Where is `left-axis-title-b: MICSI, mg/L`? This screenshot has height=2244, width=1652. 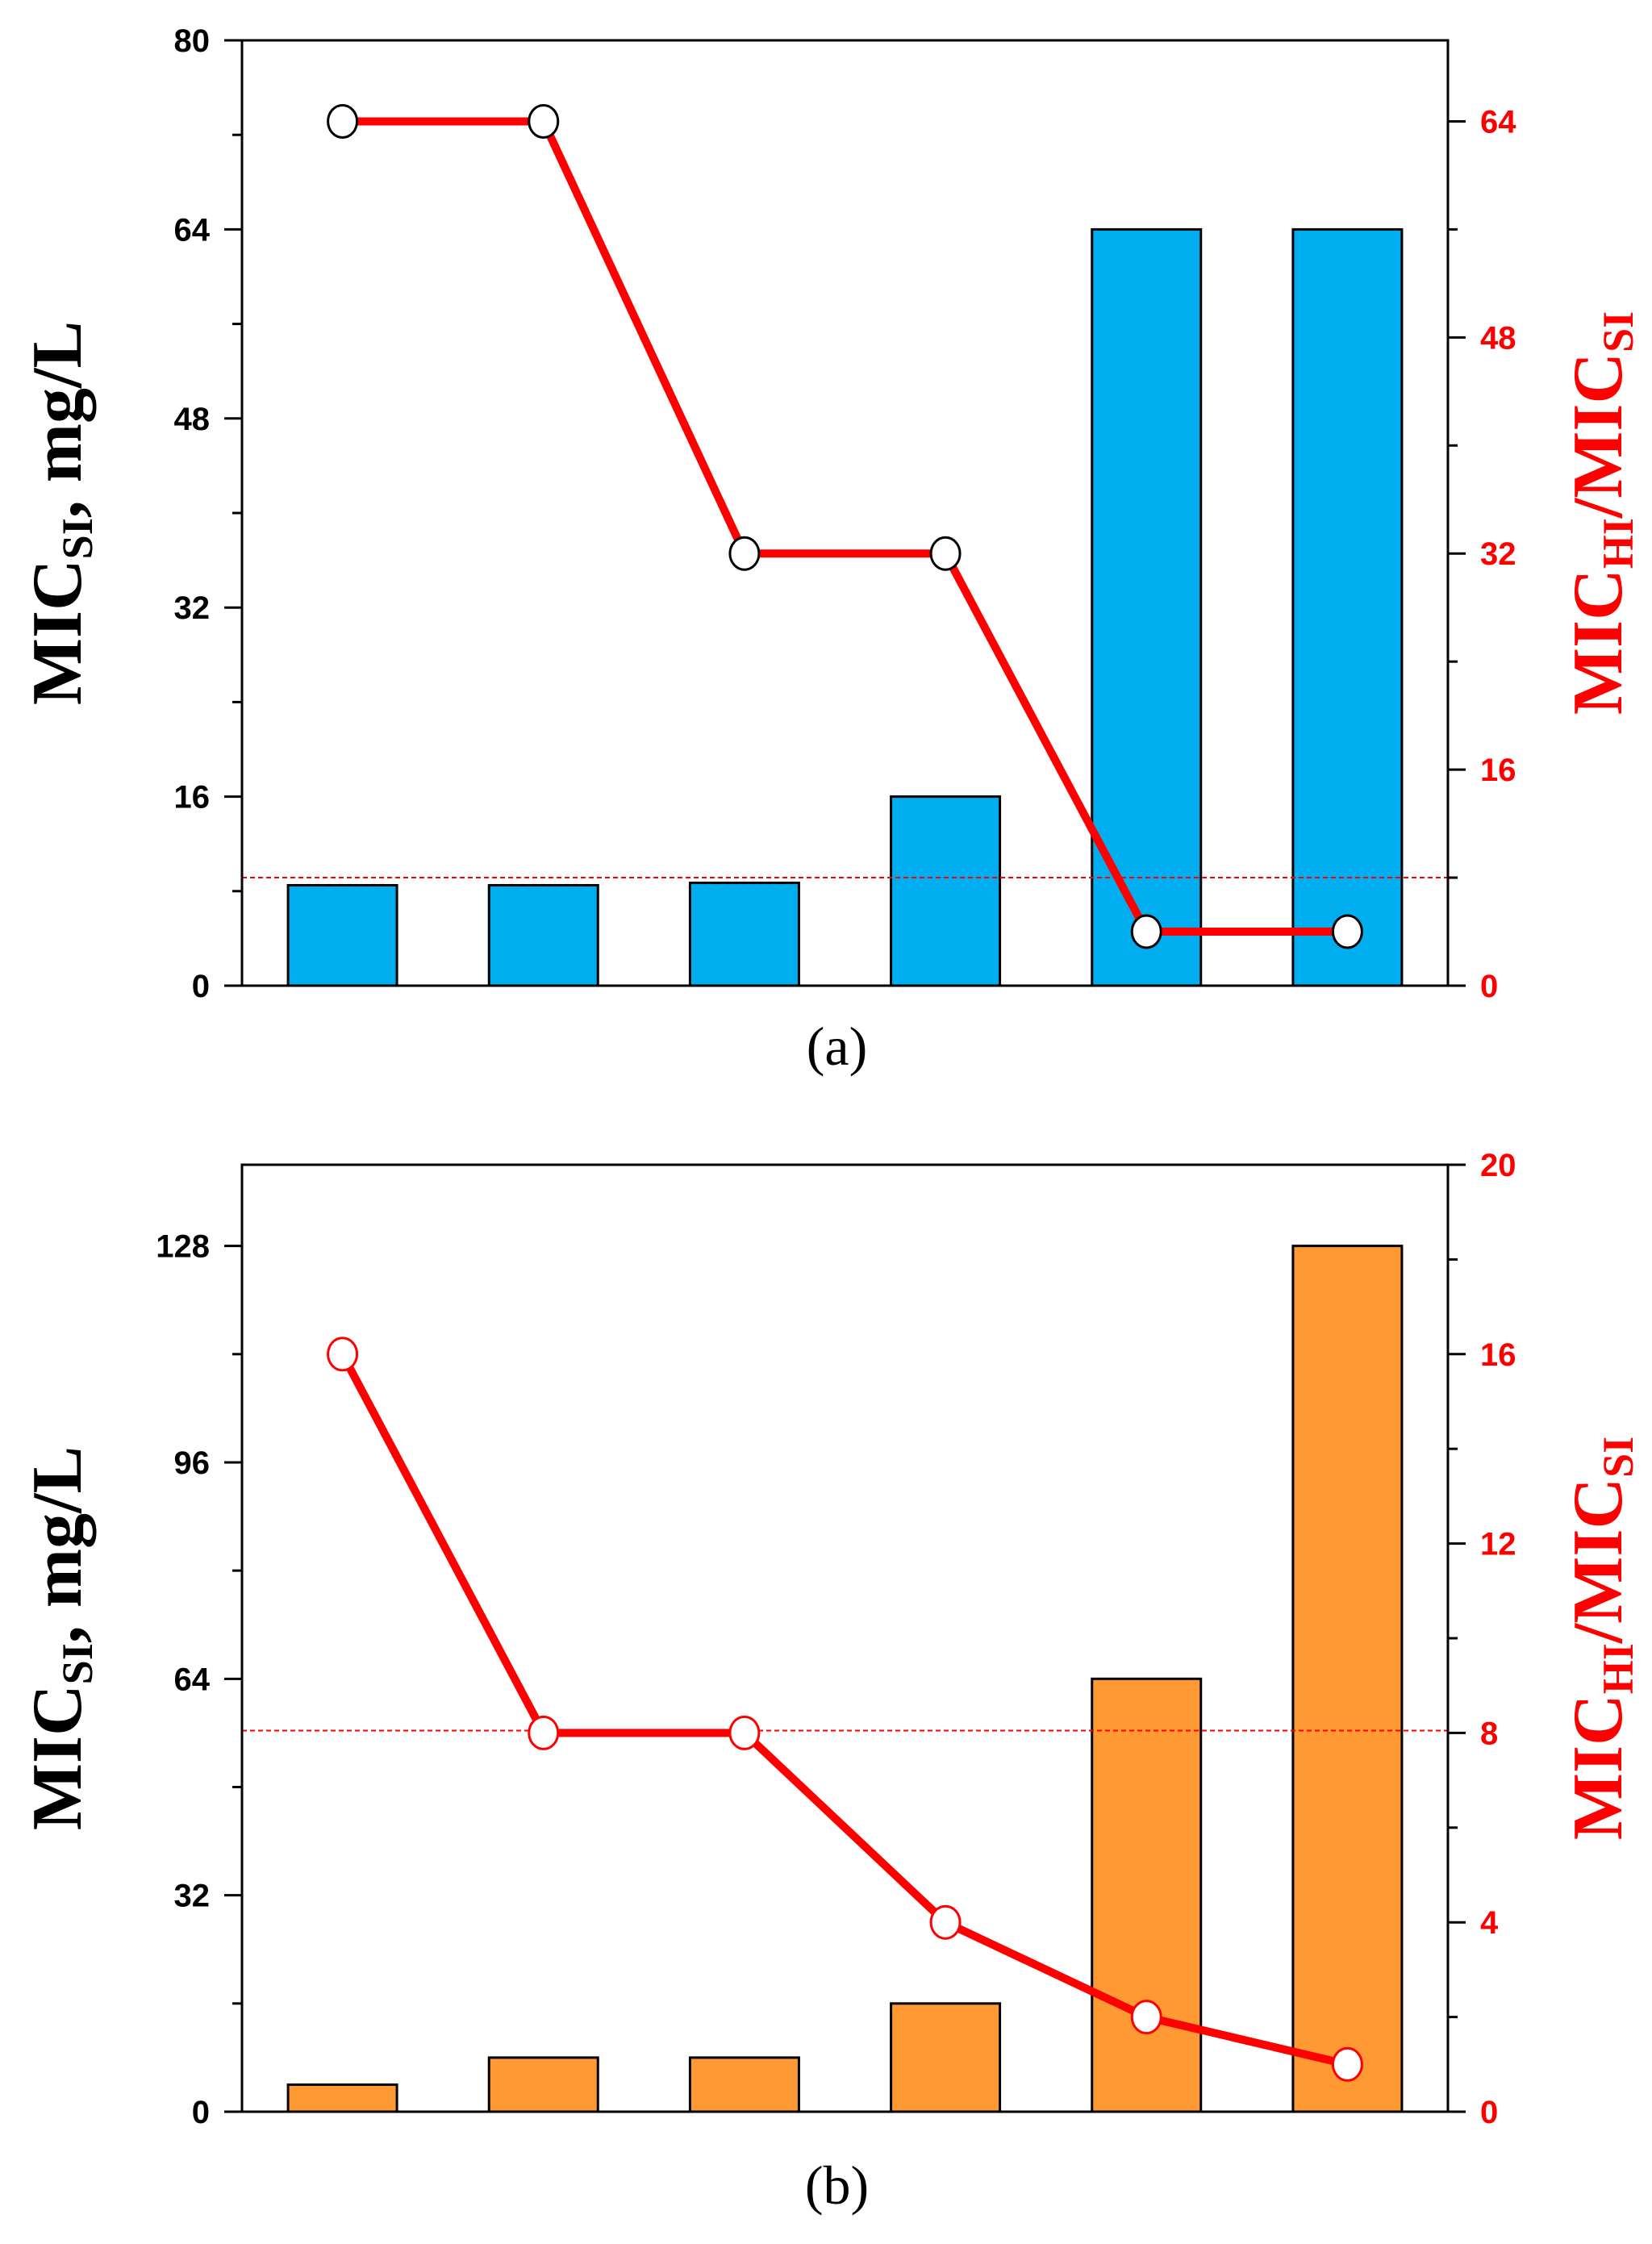
left-axis-title-b: MICSI, mg/L is located at coordinates (60, 1638).